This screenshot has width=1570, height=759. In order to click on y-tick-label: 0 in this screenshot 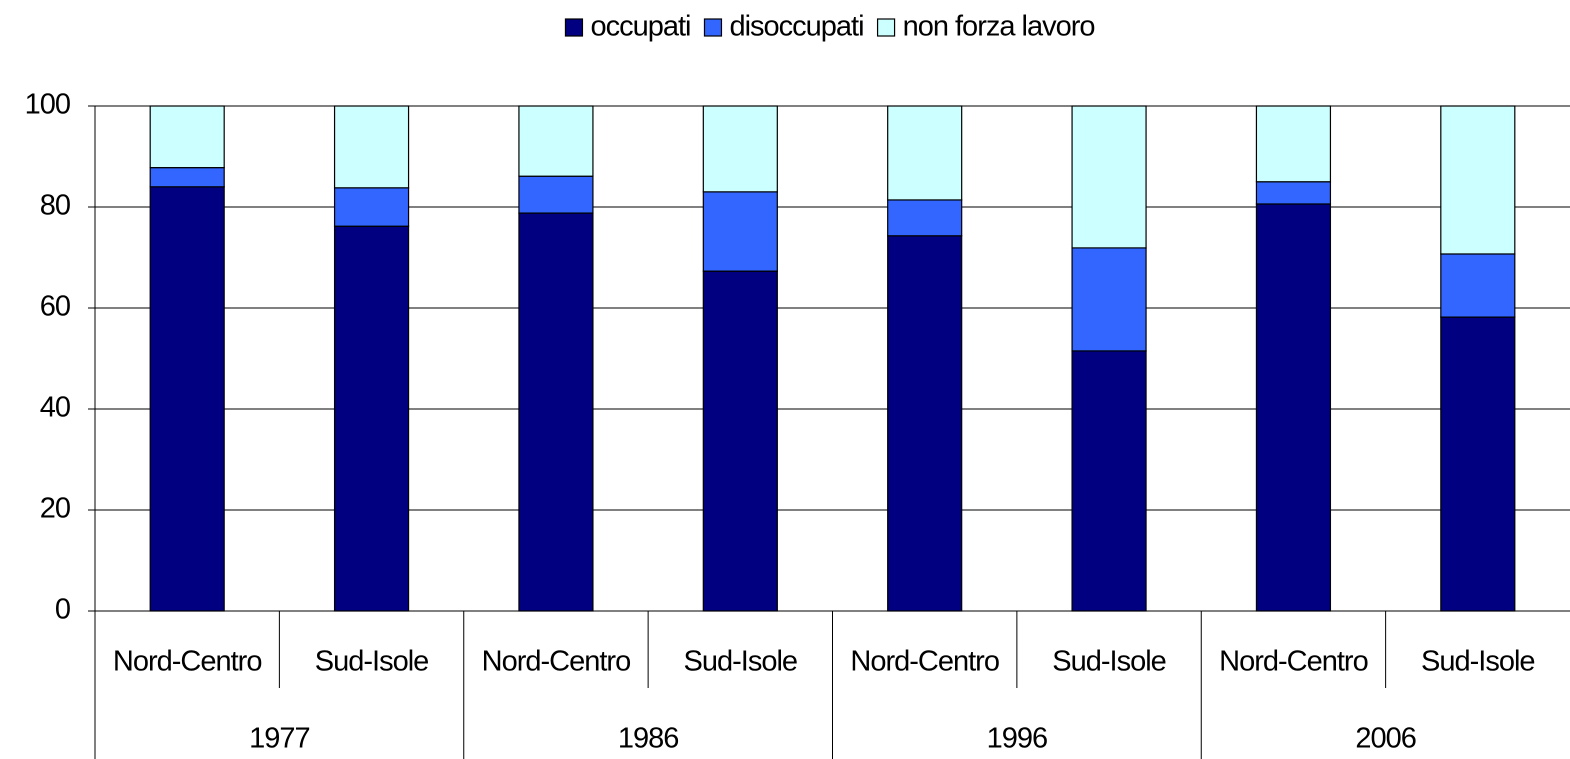, I will do `click(62, 610)`.